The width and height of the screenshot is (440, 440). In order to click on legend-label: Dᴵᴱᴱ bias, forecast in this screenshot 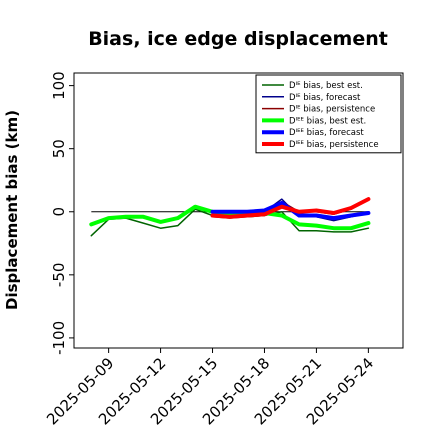, I will do `click(326, 133)`.